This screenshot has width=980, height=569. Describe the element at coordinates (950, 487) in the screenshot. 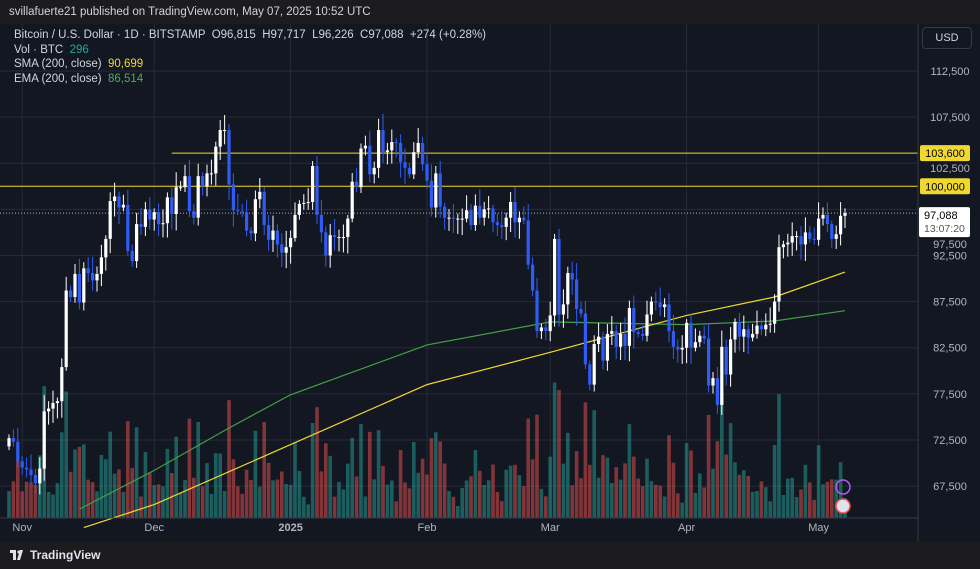

I see `price-tick-label: 67,500` at that location.